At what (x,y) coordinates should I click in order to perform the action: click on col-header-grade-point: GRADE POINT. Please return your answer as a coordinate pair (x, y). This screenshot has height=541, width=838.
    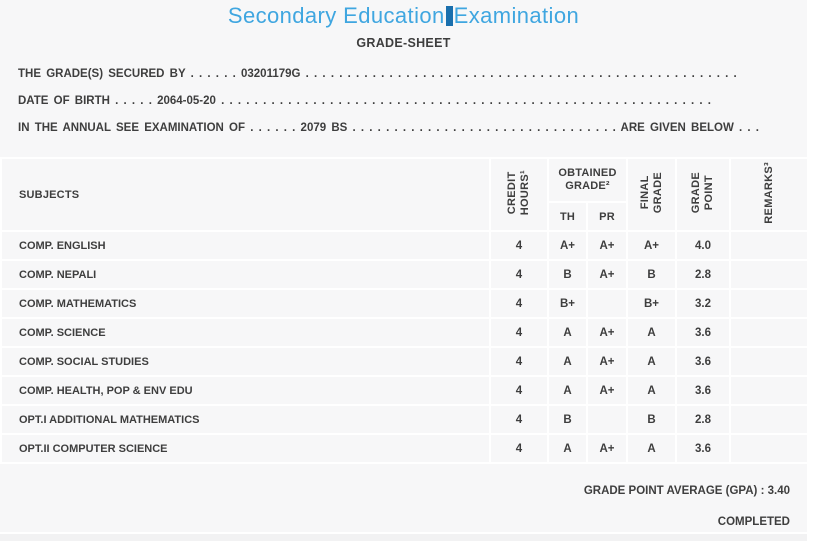
    Looking at the image, I should click on (703, 194).